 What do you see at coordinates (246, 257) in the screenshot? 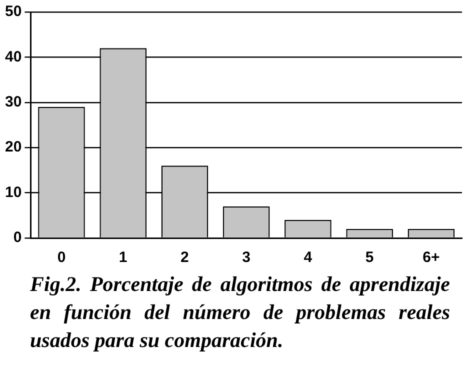
I see `x-tick-label: 3` at bounding box center [246, 257].